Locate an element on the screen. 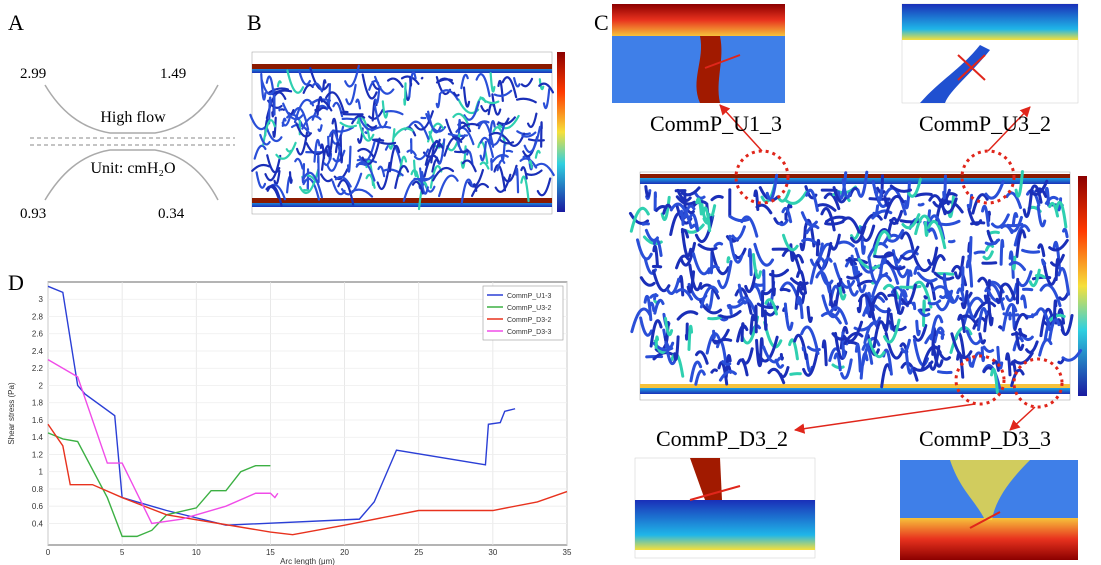  x-axis-label: Arc length (μm) is located at coordinates (307, 561).